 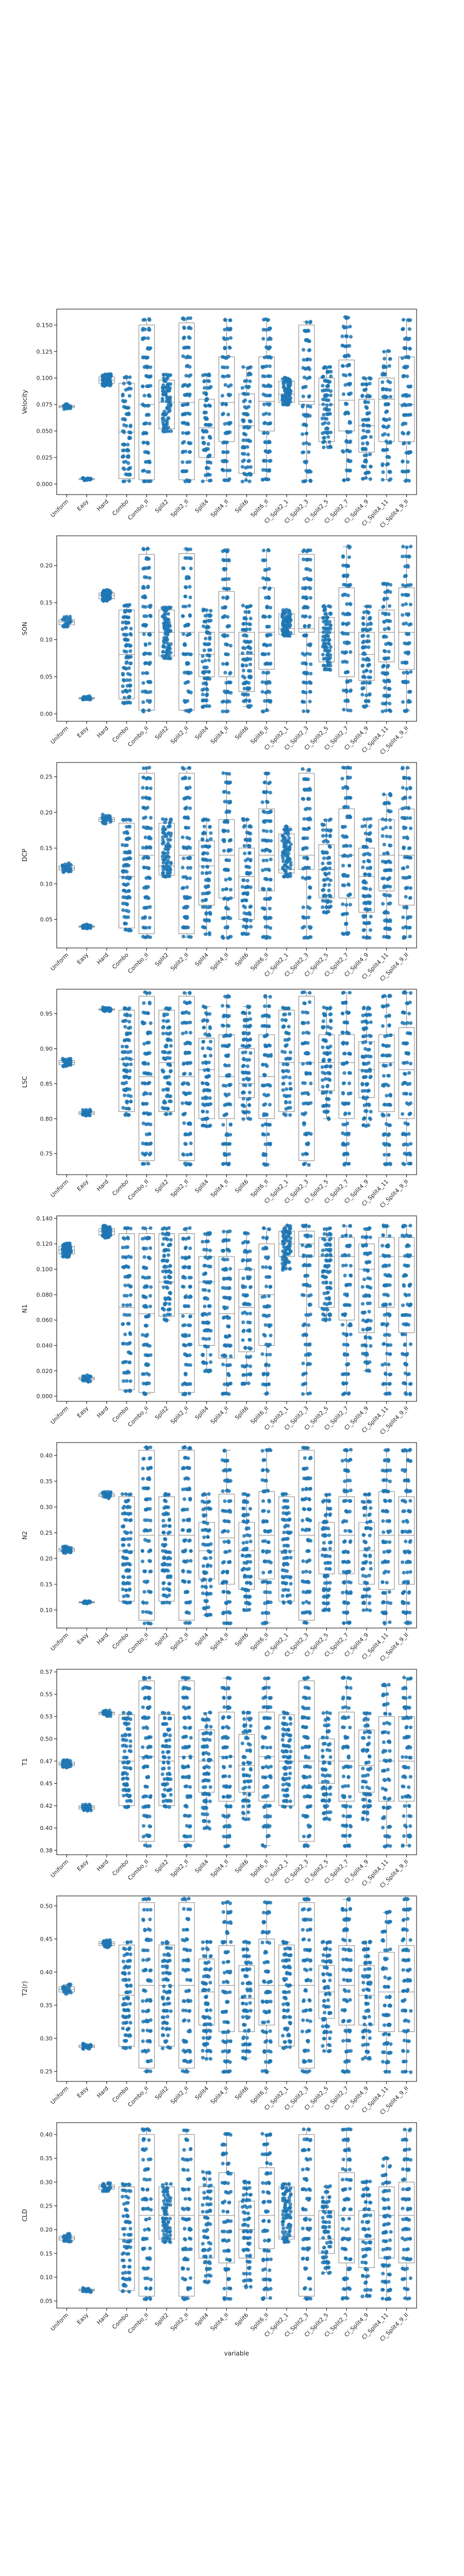 I want to click on box-Combo_II, so click(x=146, y=1078).